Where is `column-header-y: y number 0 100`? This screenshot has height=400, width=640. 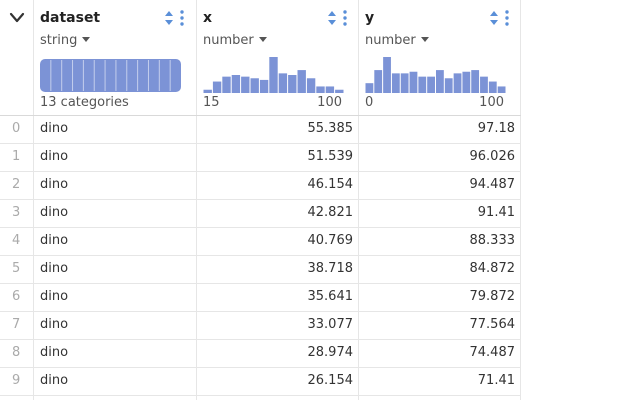 column-header-y: y number 0 100 is located at coordinates (439, 57).